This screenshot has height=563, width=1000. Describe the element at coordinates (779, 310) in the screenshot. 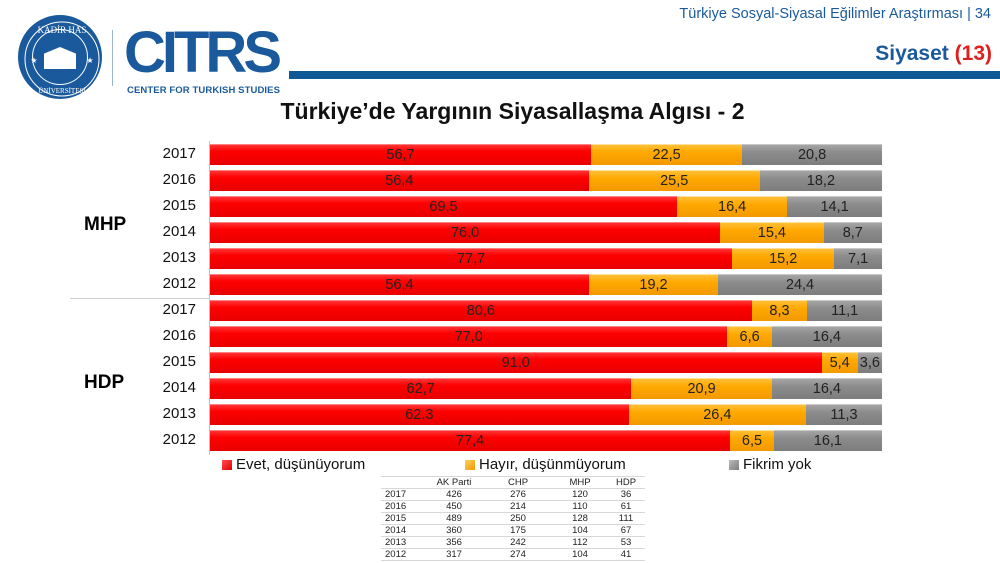

I see `bar-segment-orange: 8,3` at that location.